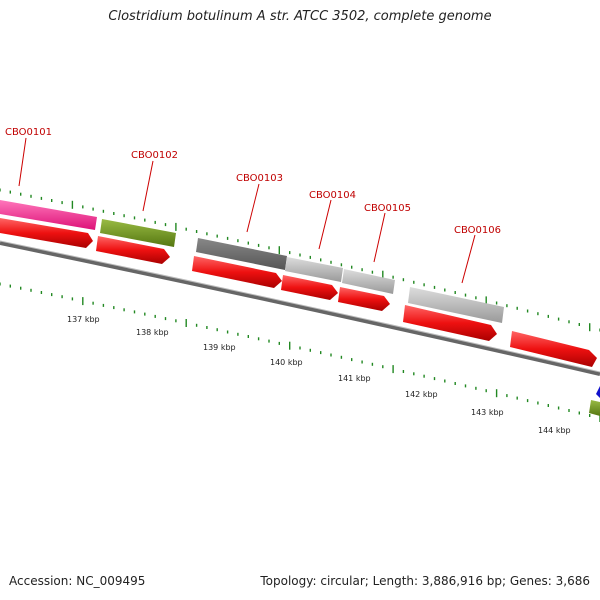 Image resolution: width=600 pixels, height=600 pixels. What do you see at coordinates (138, 233) in the screenshot?
I see `gene-feature-olive` at bounding box center [138, 233].